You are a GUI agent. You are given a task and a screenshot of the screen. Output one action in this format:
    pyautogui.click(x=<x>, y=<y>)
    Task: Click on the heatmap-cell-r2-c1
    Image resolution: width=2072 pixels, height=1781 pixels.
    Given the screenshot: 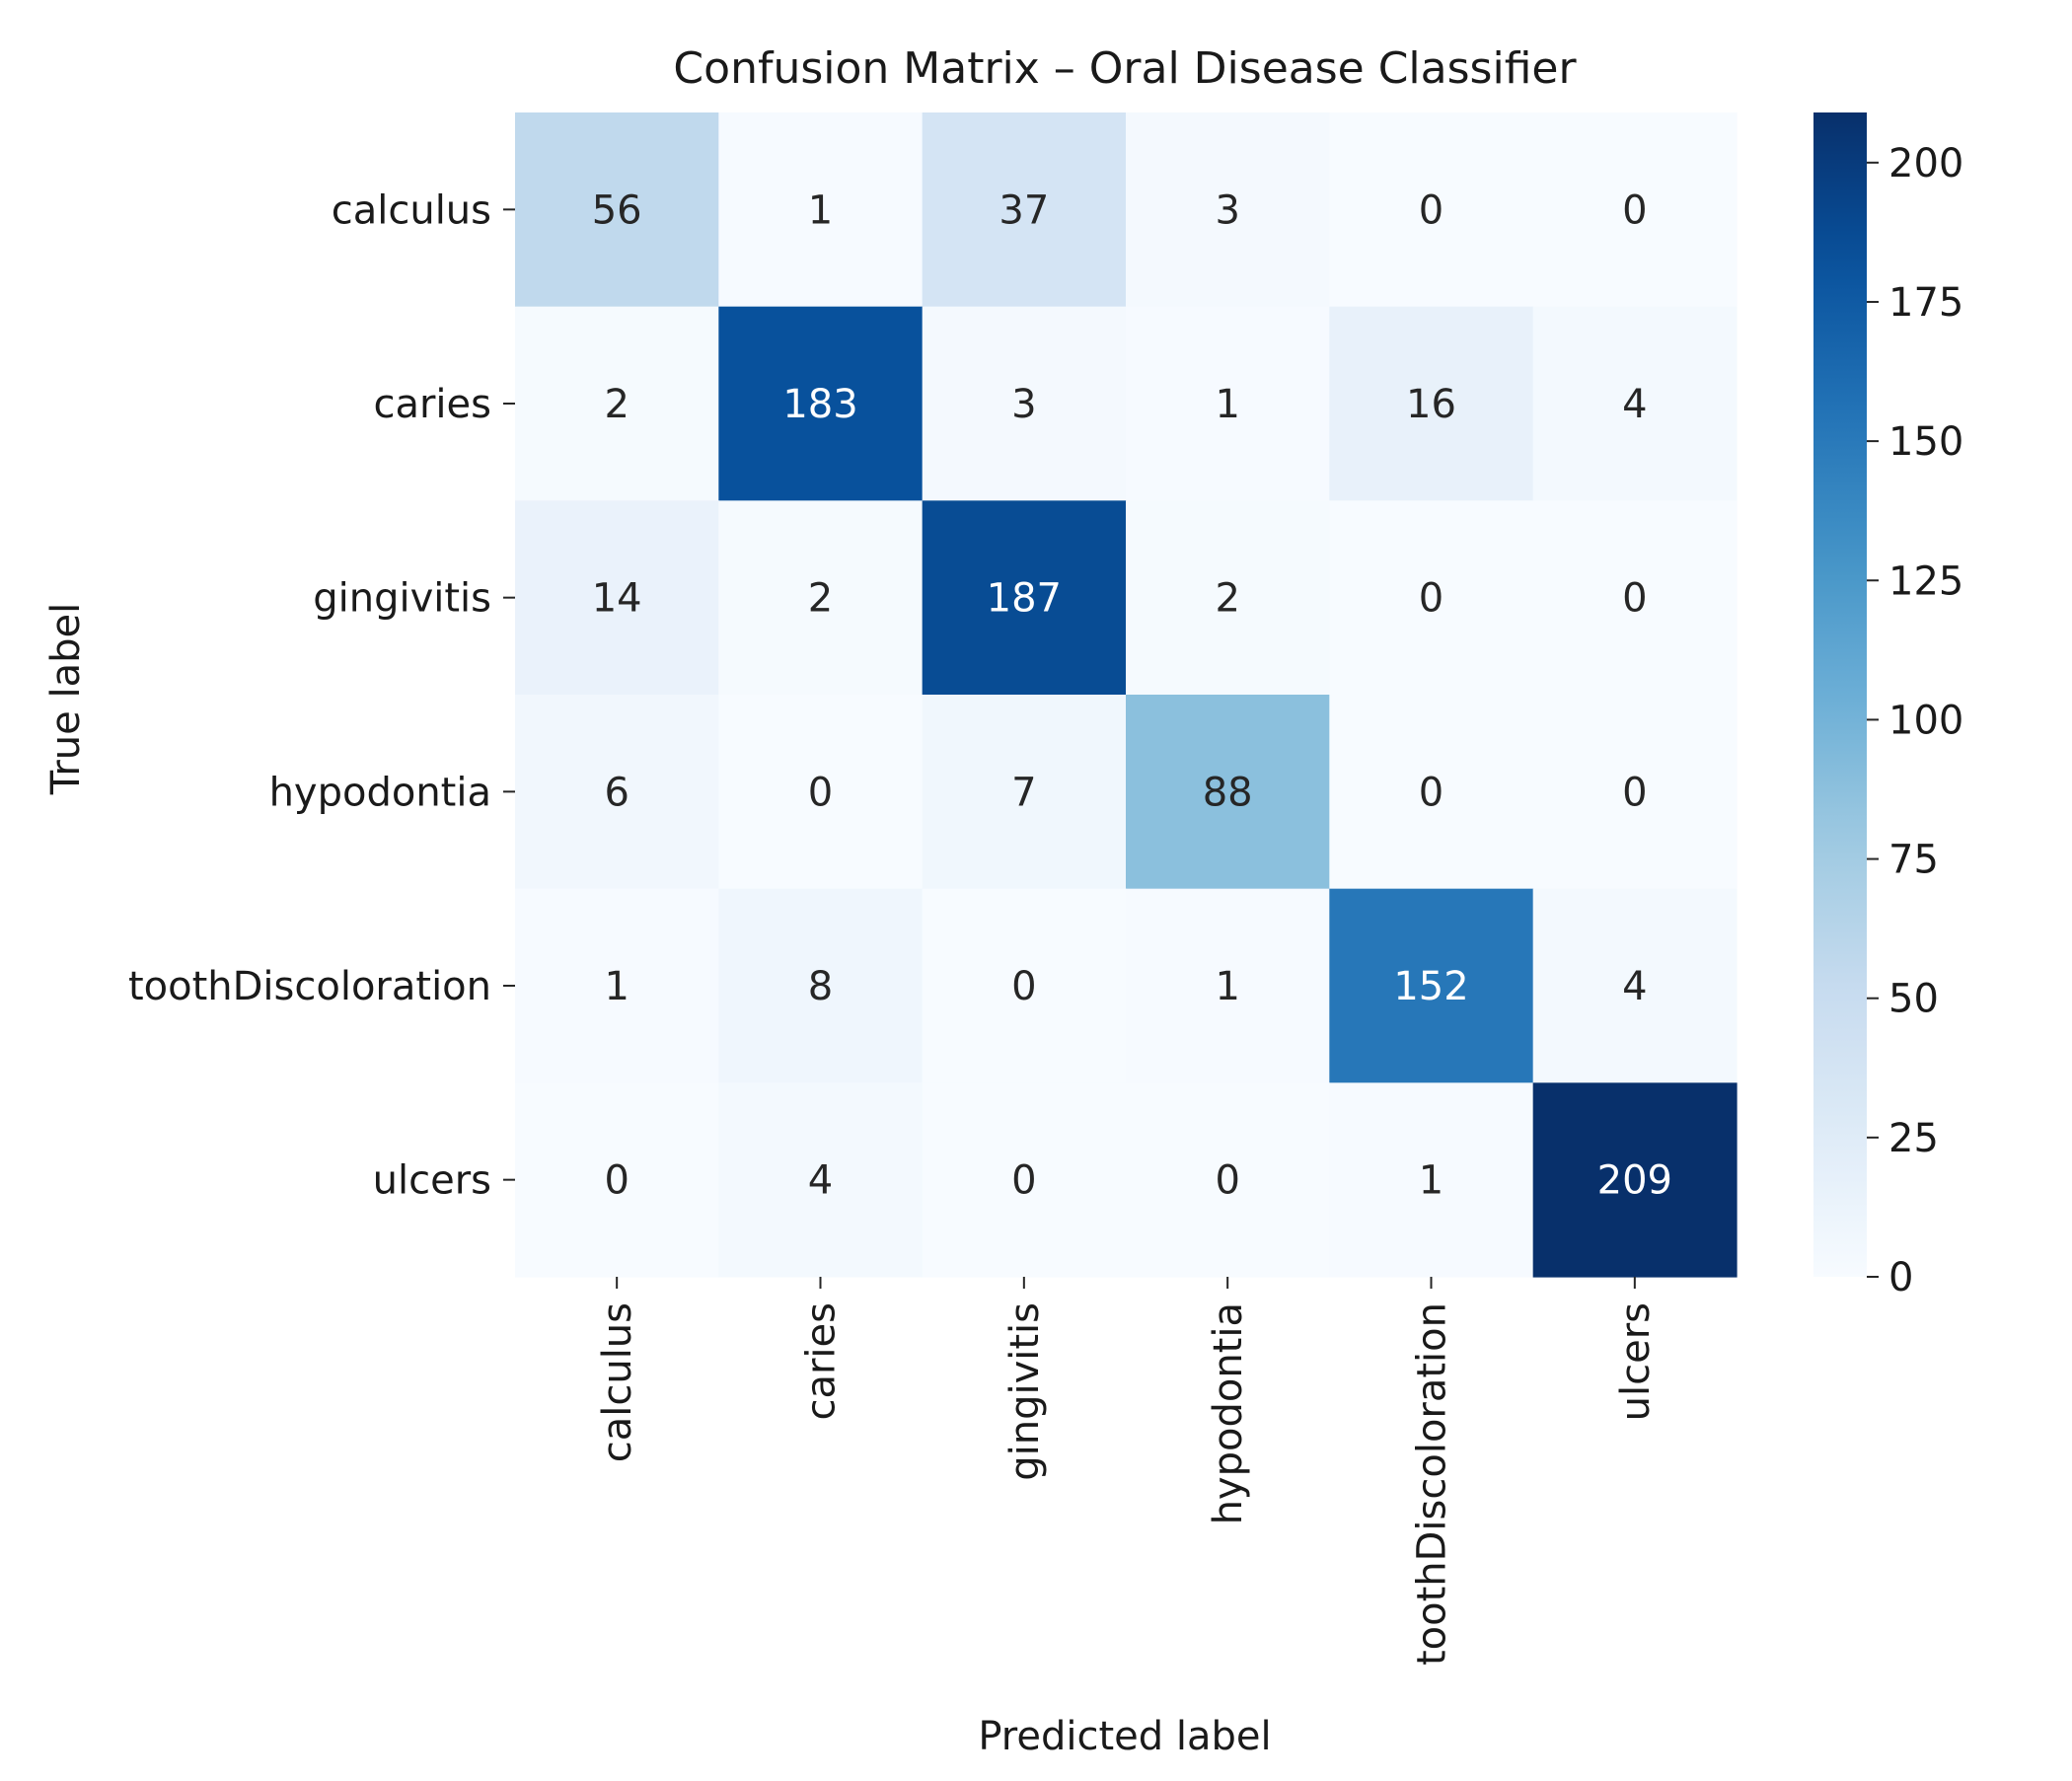 What is the action you would take?
    pyautogui.click(x=821, y=598)
    